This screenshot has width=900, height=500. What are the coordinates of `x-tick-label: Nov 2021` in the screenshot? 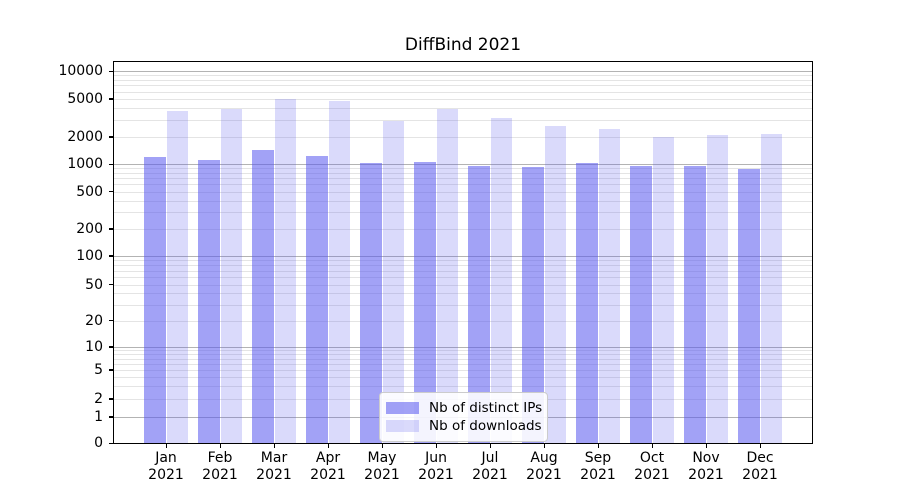 It's located at (706, 467).